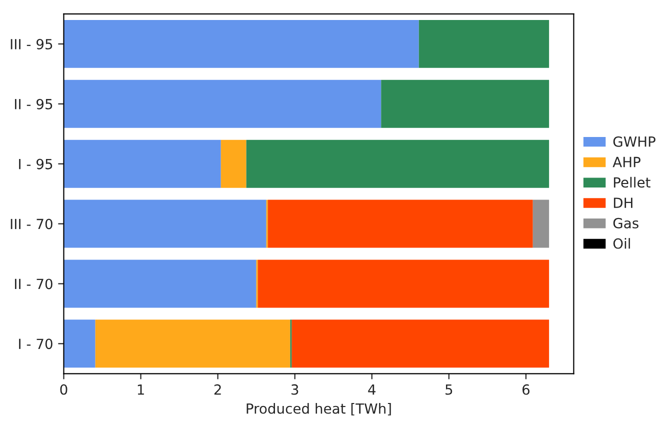 This screenshot has height=437, width=671. What do you see at coordinates (31, 44) in the screenshot?
I see `y-tick-label: III - 95` at bounding box center [31, 44].